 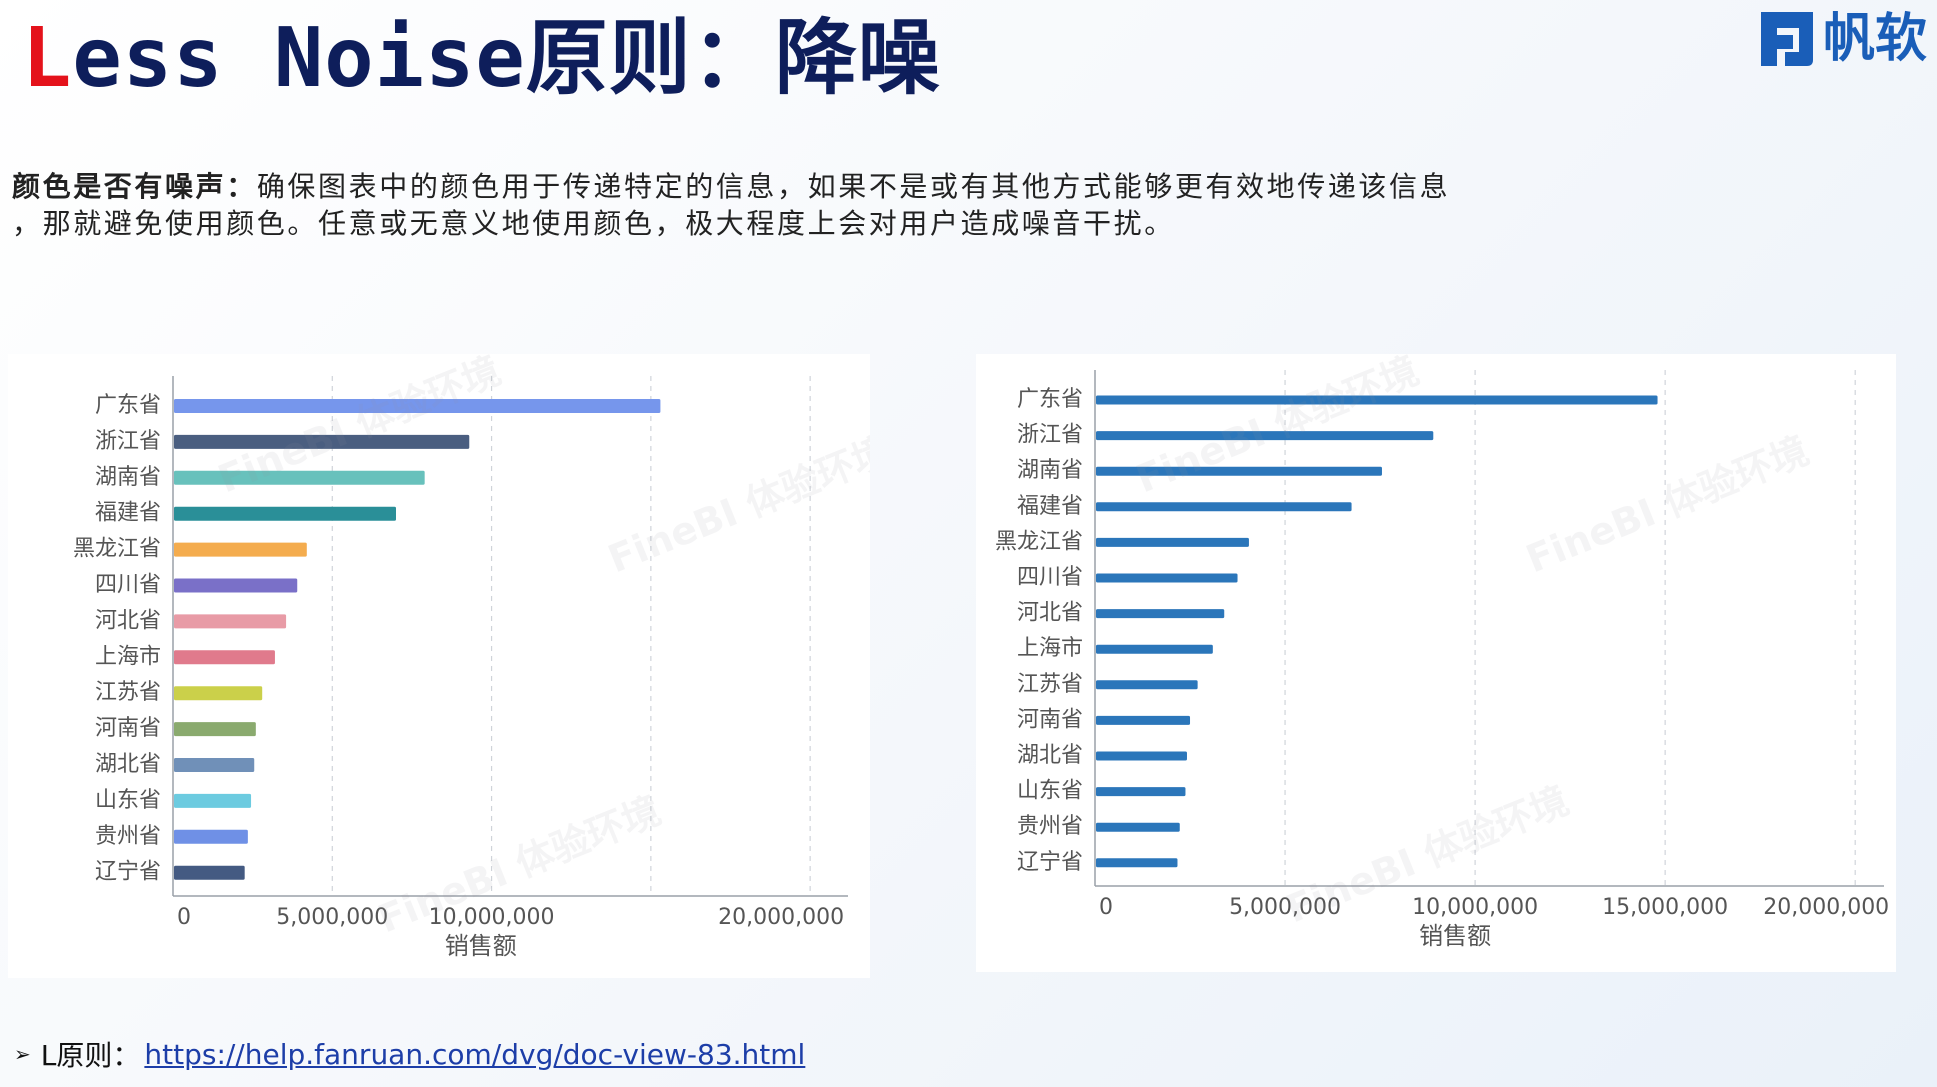 What do you see at coordinates (1665, 907) in the screenshot?
I see `x-tick-label: 15,000,000` at bounding box center [1665, 907].